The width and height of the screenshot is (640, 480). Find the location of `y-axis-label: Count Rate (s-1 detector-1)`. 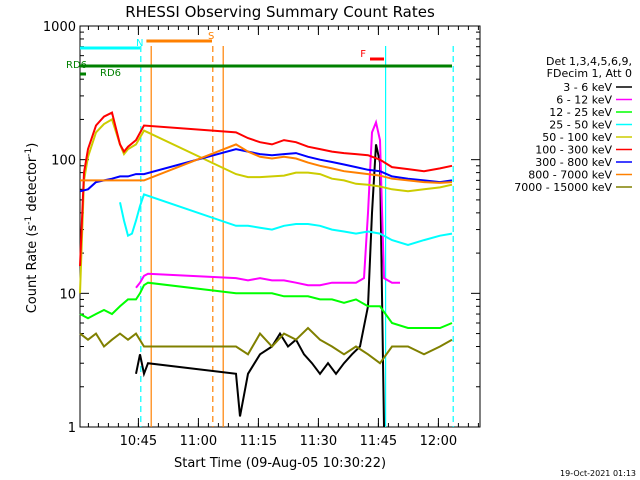

y-axis-label: Count Rate (s-1 detector-1) is located at coordinates (32, 228).